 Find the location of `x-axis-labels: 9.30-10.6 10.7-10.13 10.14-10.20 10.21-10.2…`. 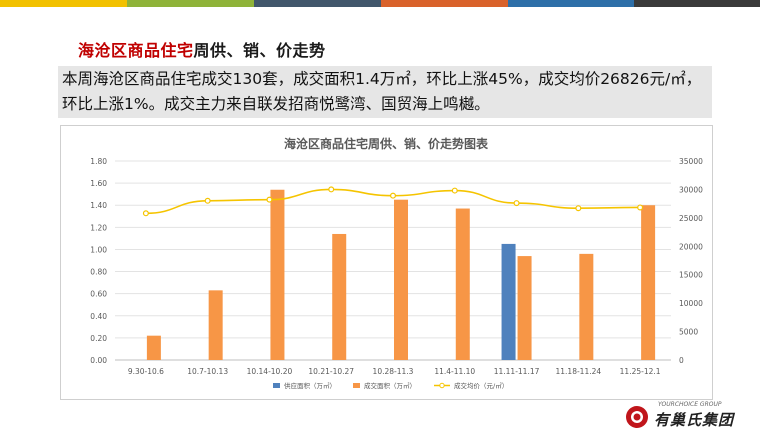

x-axis-labels: 9.30-10.6 10.7-10.13 10.14-10.20 10.21-10.2… is located at coordinates (394, 371).